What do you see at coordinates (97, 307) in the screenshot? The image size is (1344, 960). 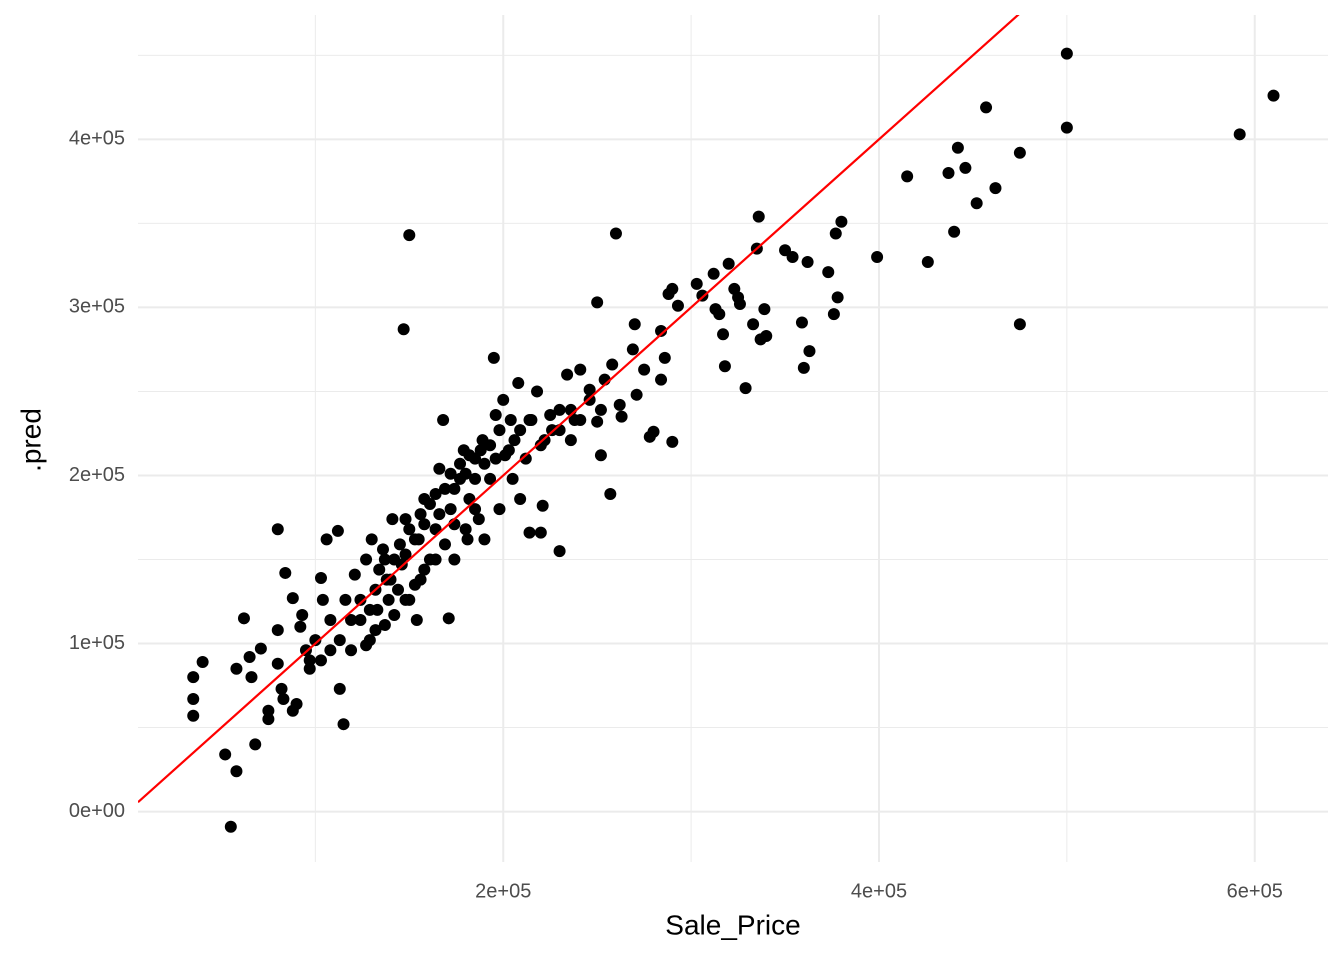 I see `y-tick-label: 3e+05` at bounding box center [97, 307].